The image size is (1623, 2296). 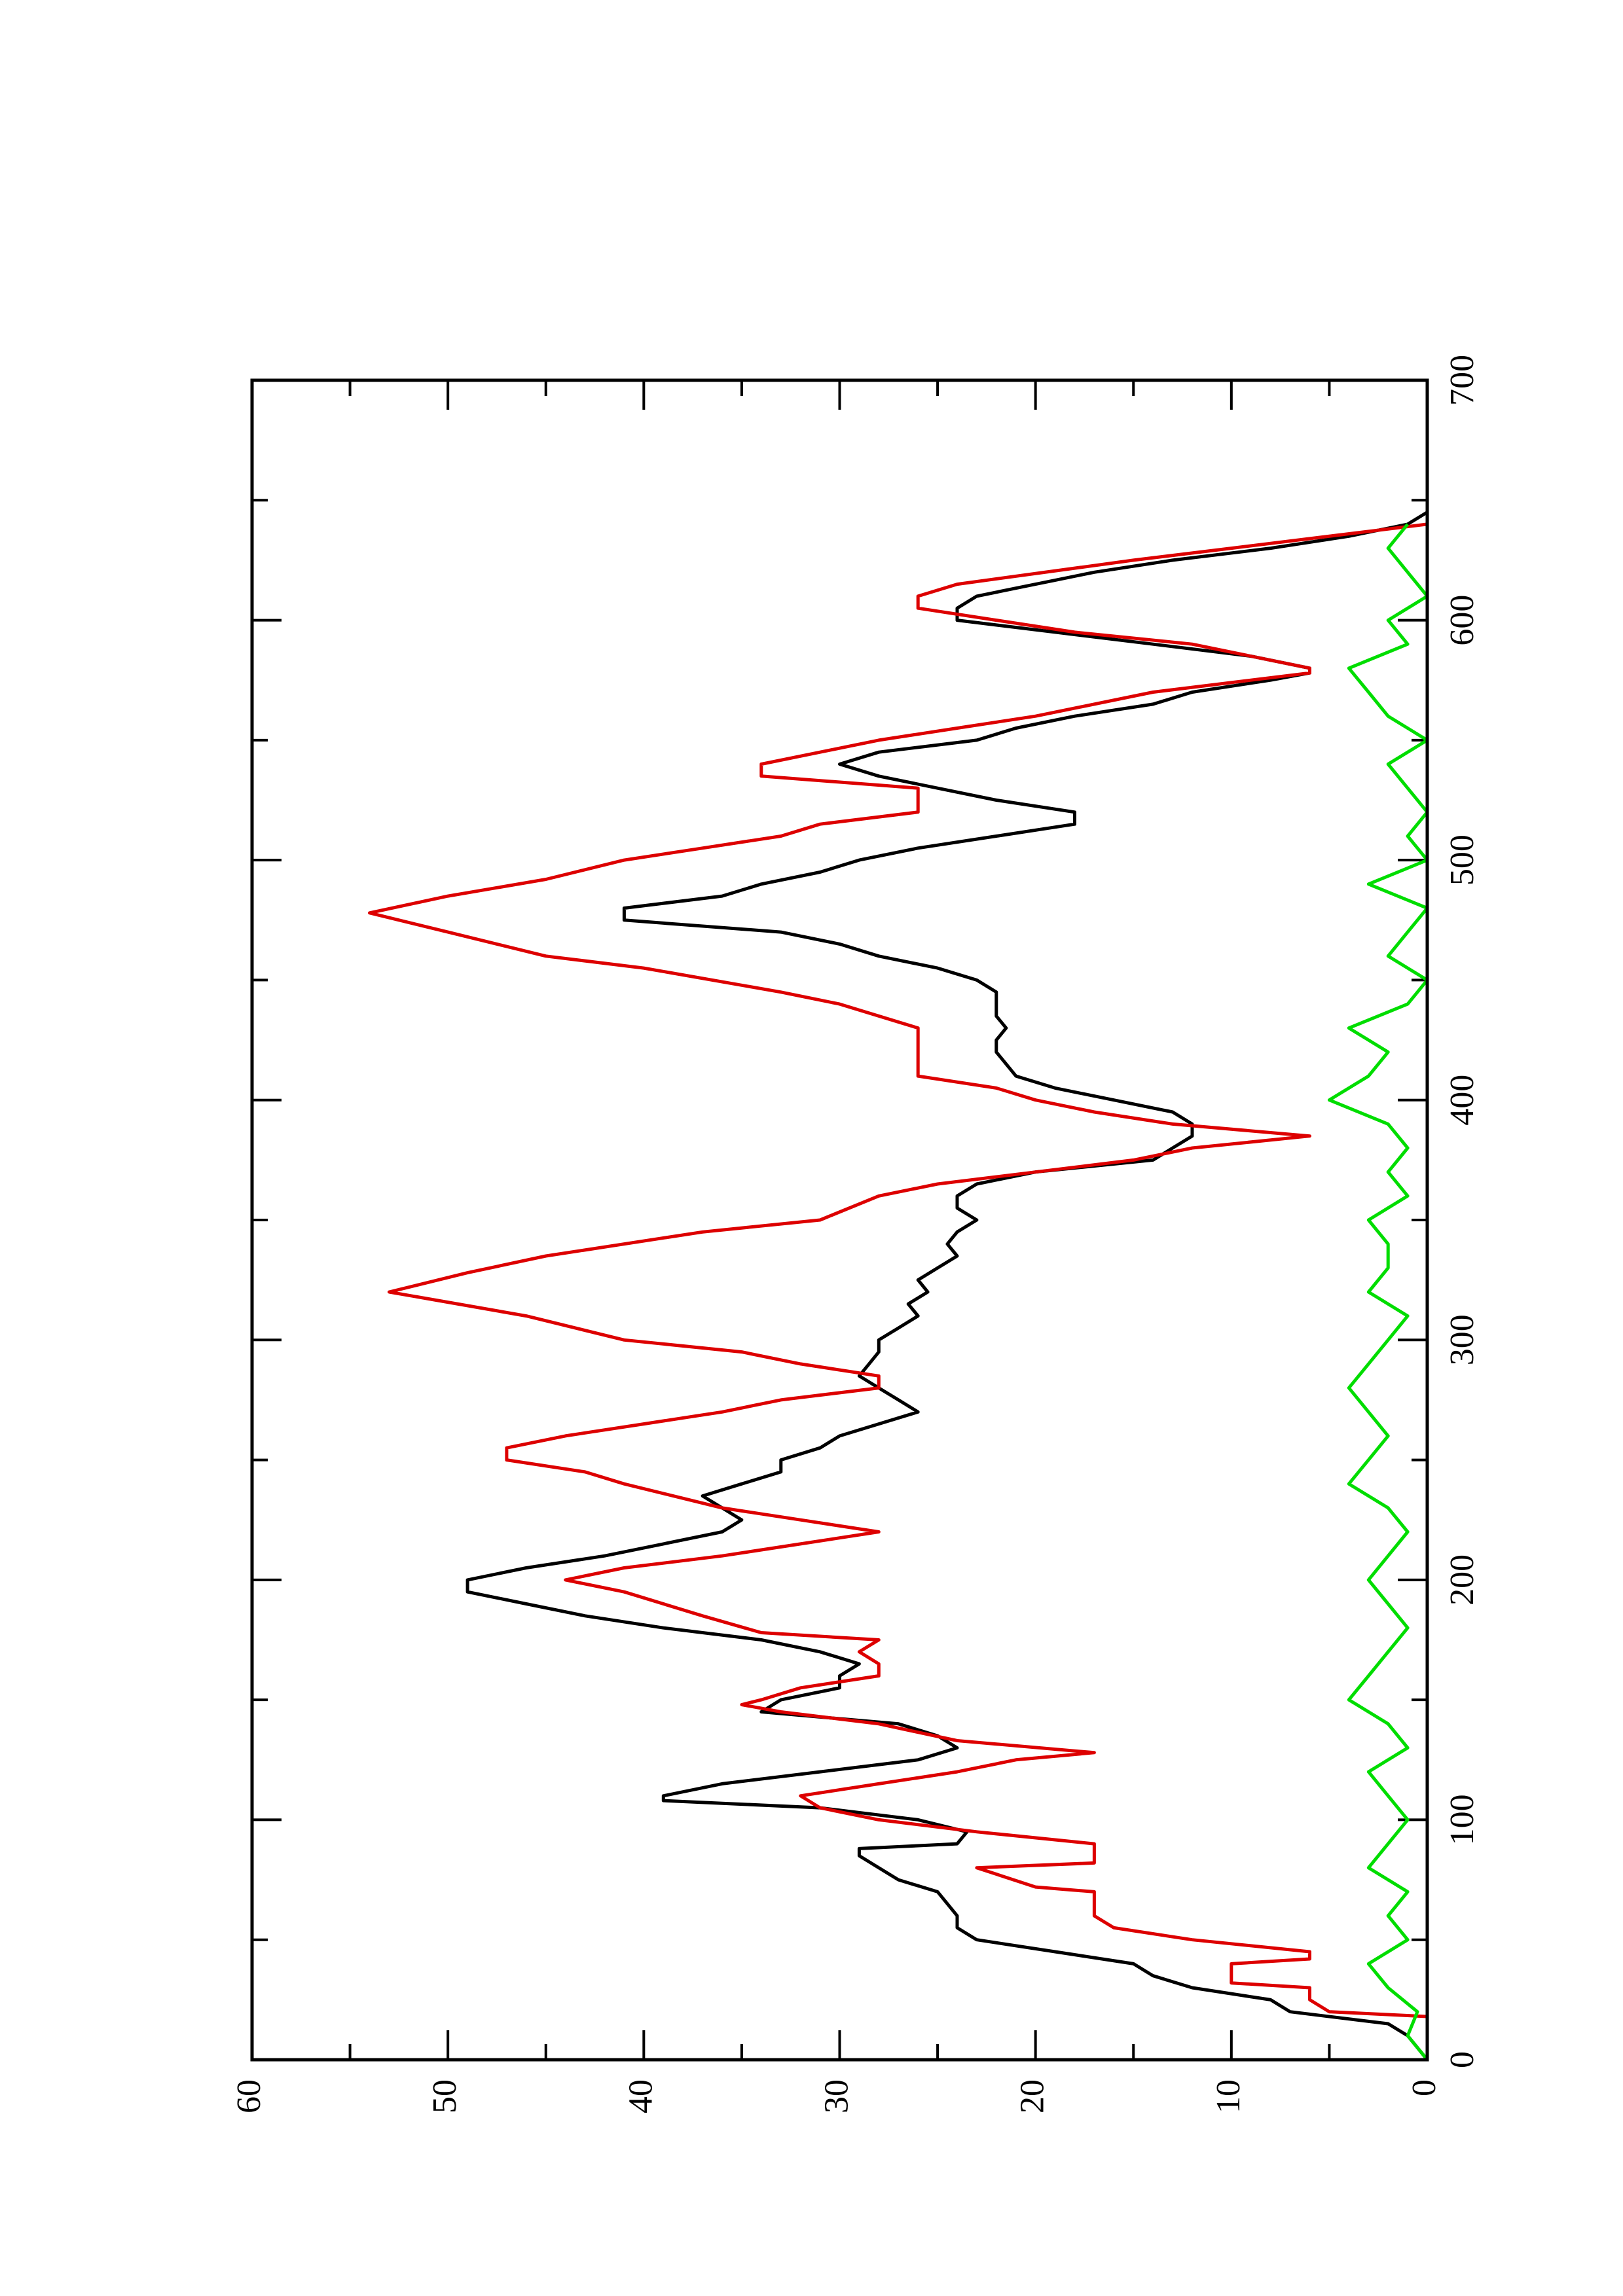 I want to click on x-tick-label: 300, so click(x=1462, y=1339).